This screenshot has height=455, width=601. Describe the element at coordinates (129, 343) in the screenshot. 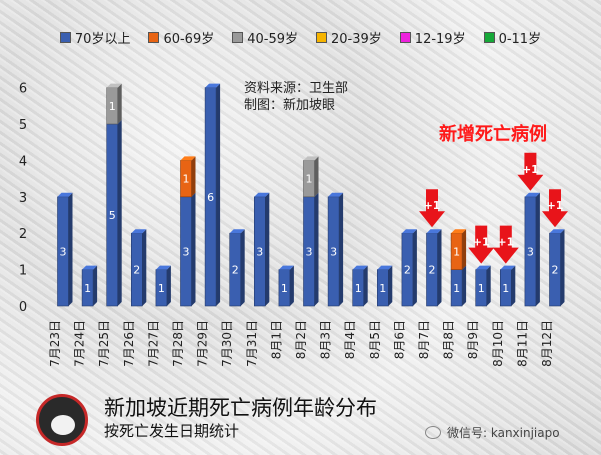

I see `x-tick-label: 7月26日` at that location.